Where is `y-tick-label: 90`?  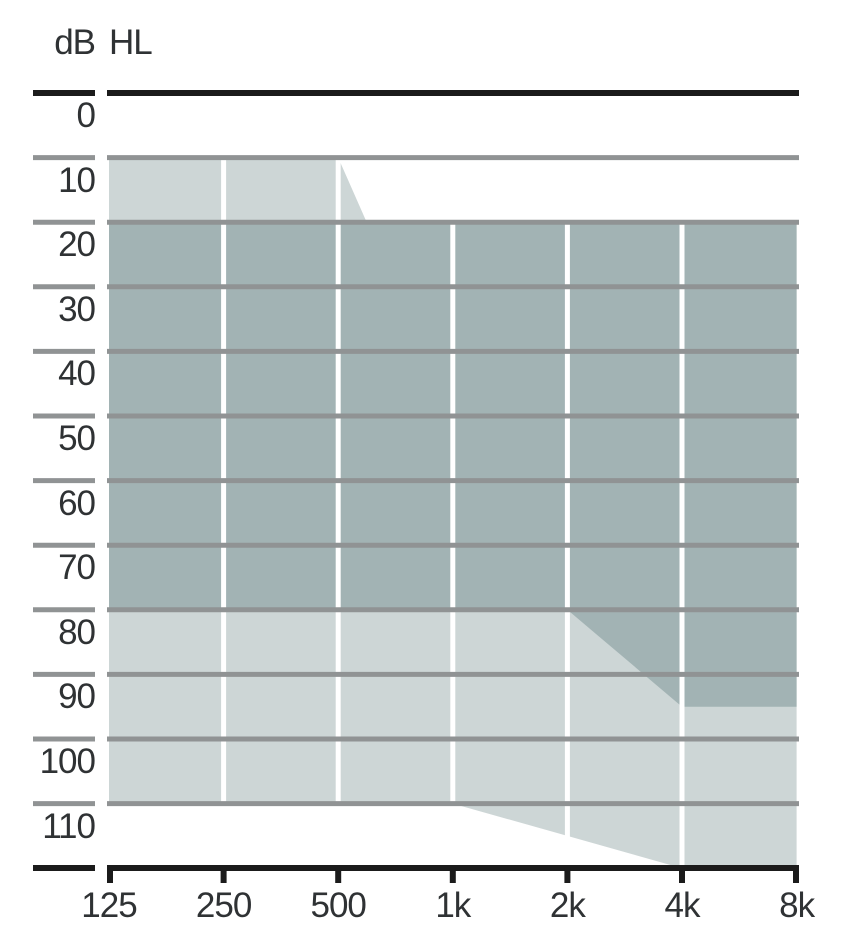
y-tick-label: 90 is located at coordinates (77, 697).